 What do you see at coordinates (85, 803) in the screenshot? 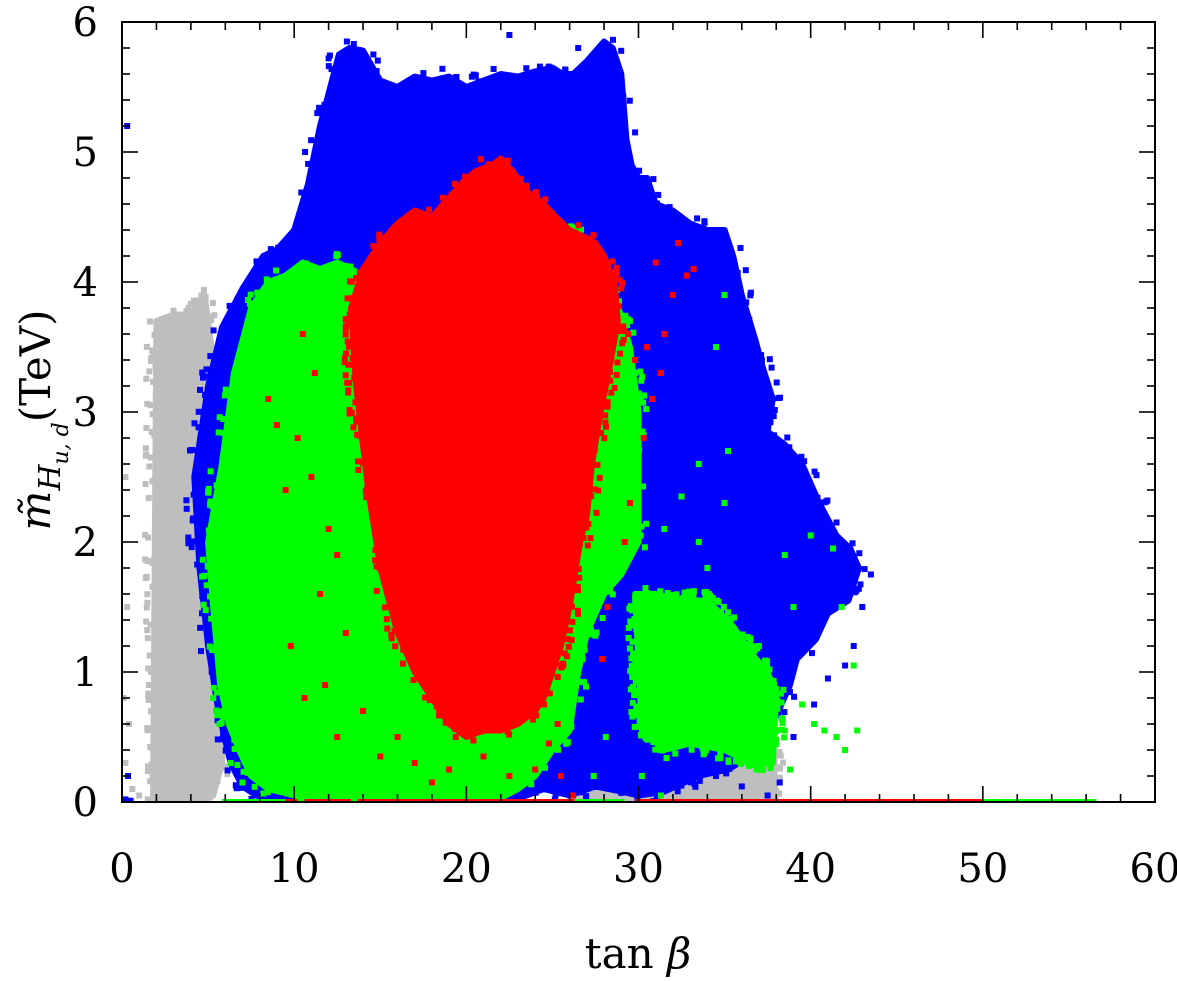
I see `y-tick-label: 0` at bounding box center [85, 803].